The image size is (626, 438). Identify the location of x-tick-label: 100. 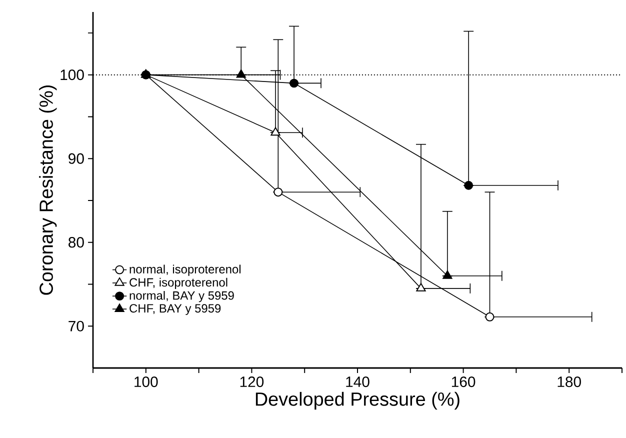
(146, 382).